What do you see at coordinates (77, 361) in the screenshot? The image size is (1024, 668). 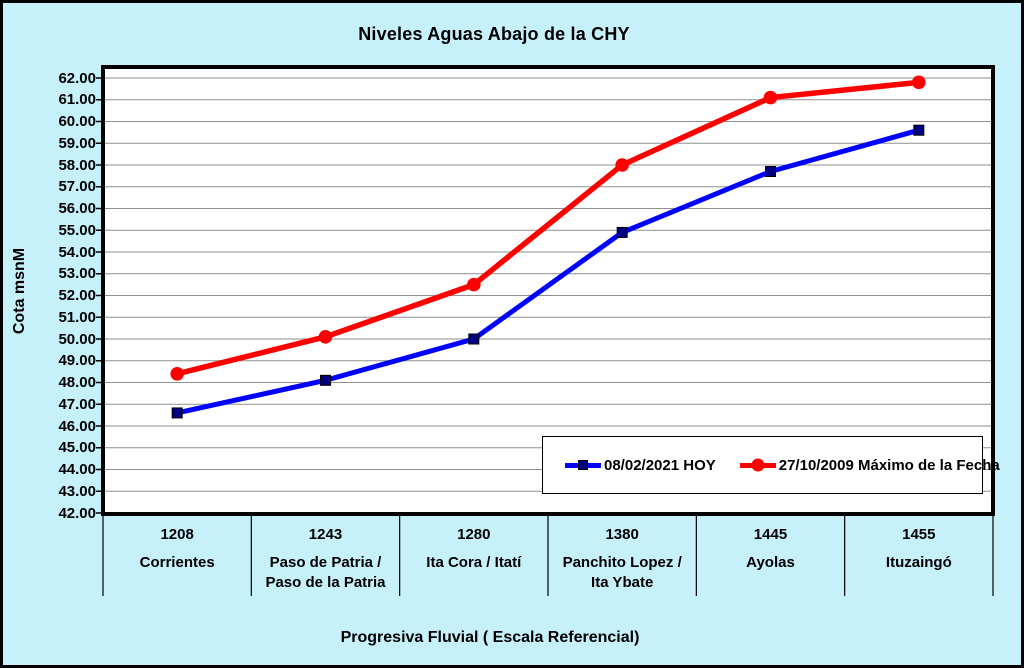 I see `y-tick-label: 49.00` at bounding box center [77, 361].